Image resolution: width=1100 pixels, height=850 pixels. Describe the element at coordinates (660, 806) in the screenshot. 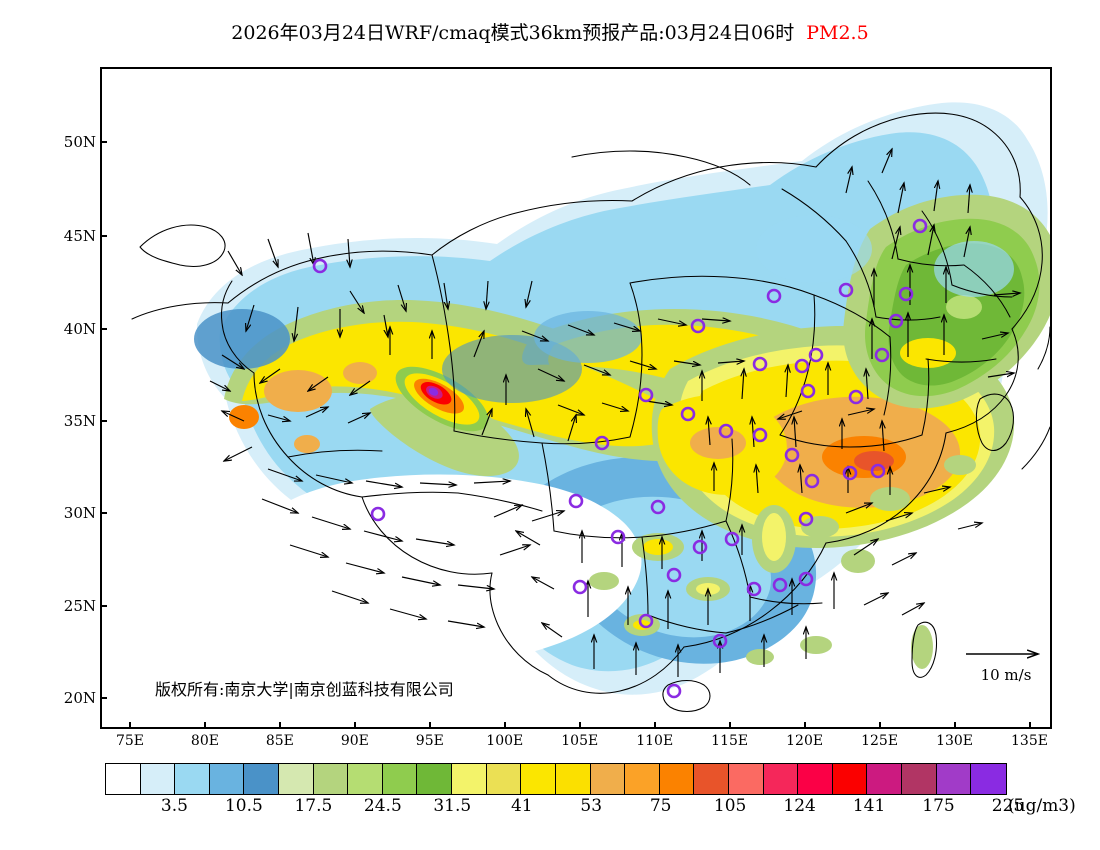

I see `colorbar-label-75: 75` at that location.